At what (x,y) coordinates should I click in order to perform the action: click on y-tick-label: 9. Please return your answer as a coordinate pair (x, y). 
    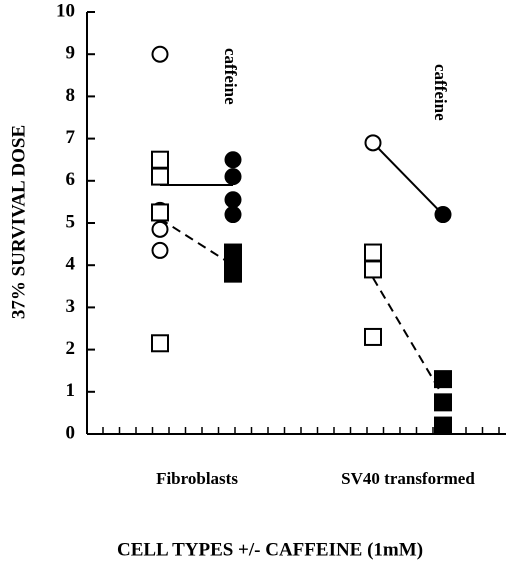
    Looking at the image, I should click on (71, 53).